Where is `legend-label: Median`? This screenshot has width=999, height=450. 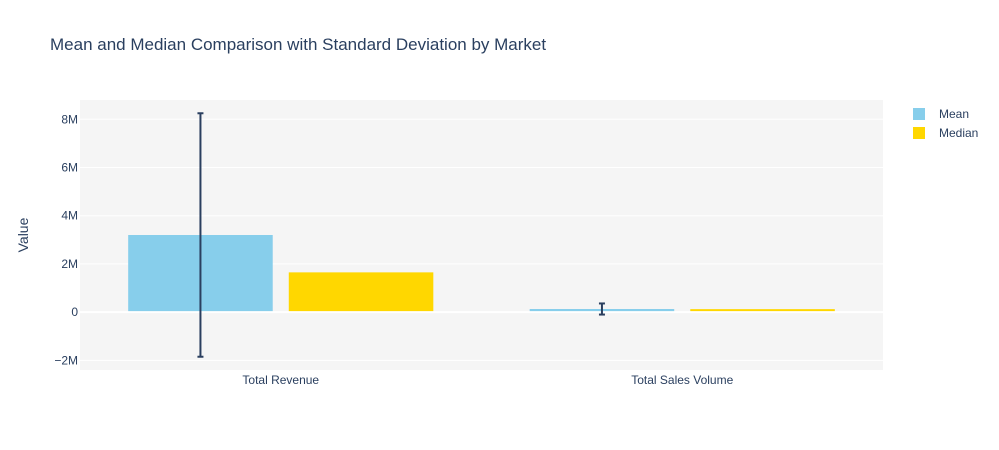
legend-label: Median is located at coordinates (958, 133).